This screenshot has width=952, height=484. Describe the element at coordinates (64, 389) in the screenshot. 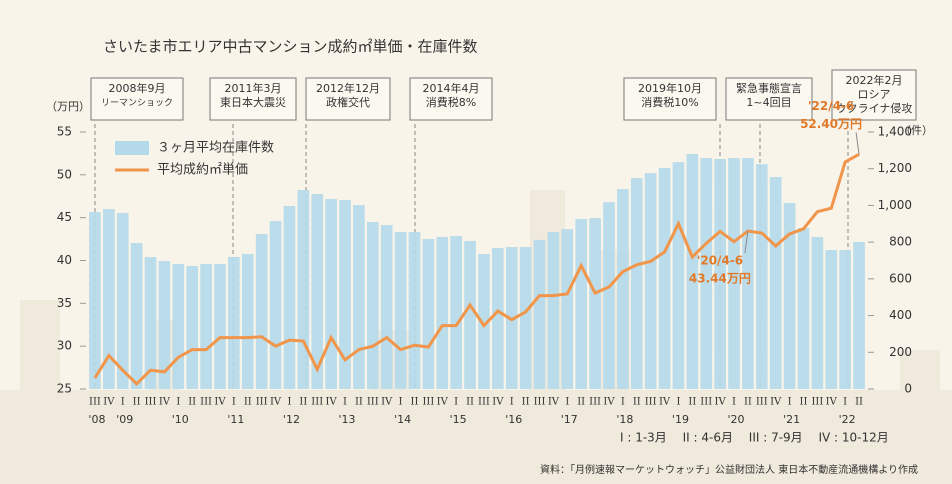

I see `y-tick-label: 25` at that location.